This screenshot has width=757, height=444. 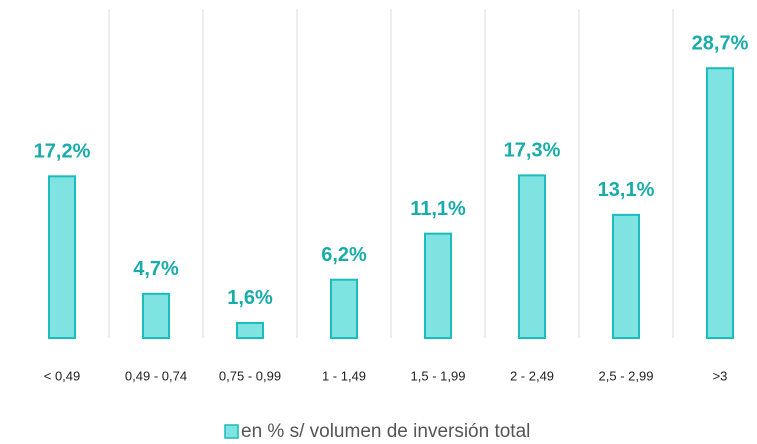 I want to click on value-label: 4,7%, so click(x=156, y=269).